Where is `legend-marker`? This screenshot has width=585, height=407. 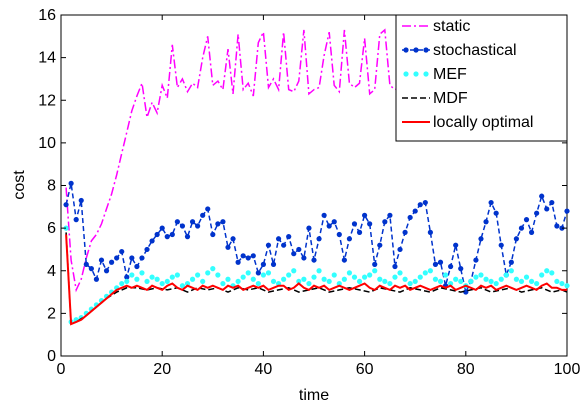 legend-marker is located at coordinates (426, 74).